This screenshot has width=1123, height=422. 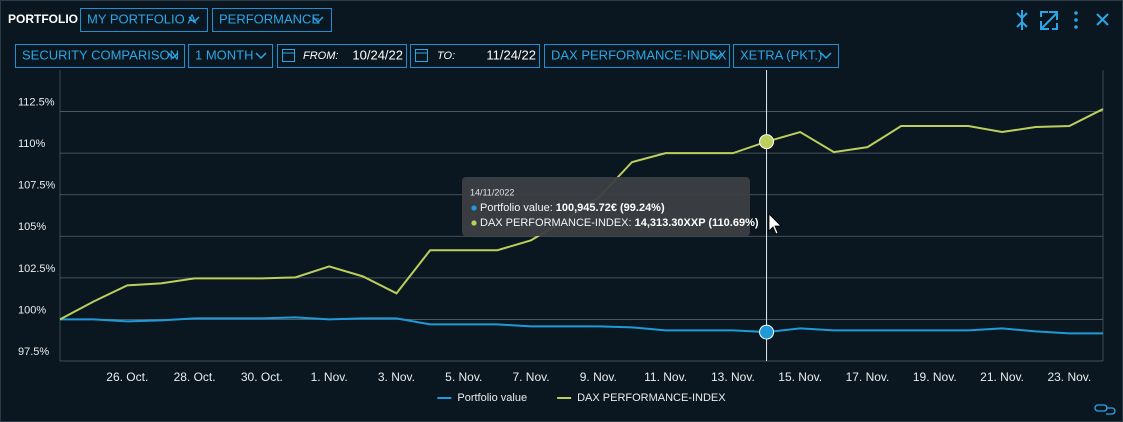 What do you see at coordinates (446, 56) in the screenshot?
I see `to-label: TO:` at bounding box center [446, 56].